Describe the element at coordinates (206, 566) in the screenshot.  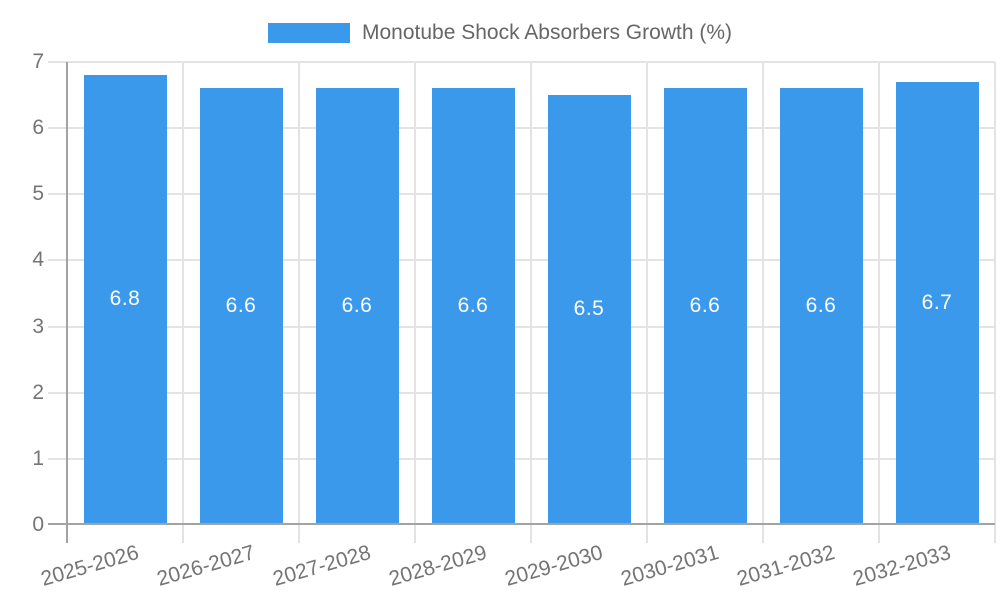
I see `x-axis-label: 2026-2027` at that location.